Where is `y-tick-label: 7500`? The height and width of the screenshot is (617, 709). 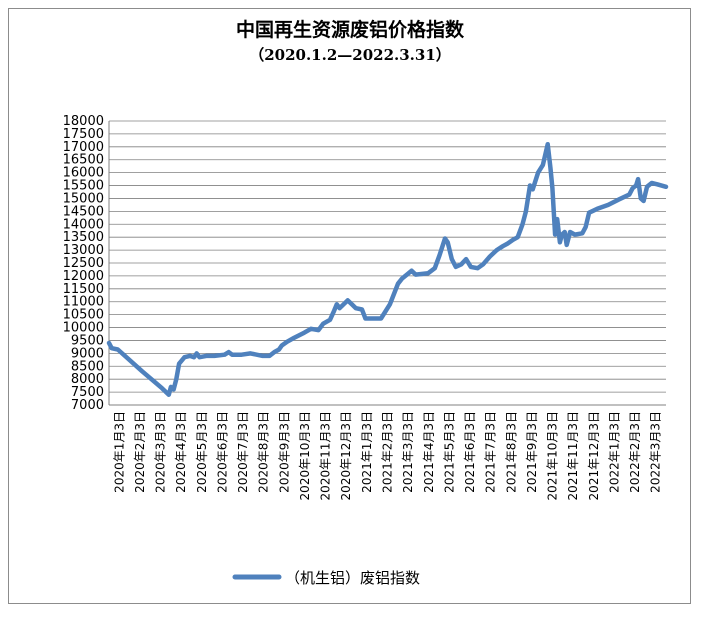
y-tick-label: 7500 is located at coordinates (87, 392).